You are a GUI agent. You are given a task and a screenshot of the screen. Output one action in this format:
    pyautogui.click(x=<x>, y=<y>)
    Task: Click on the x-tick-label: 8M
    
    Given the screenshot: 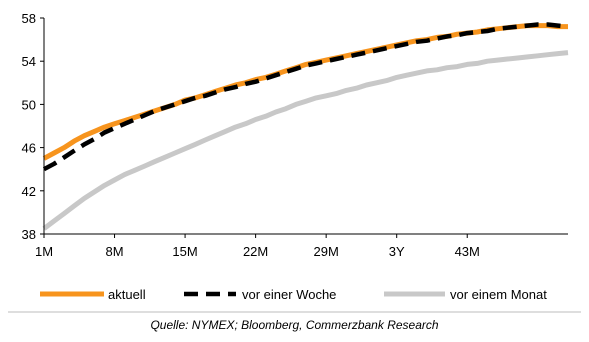 What is the action you would take?
    pyautogui.click(x=115, y=251)
    